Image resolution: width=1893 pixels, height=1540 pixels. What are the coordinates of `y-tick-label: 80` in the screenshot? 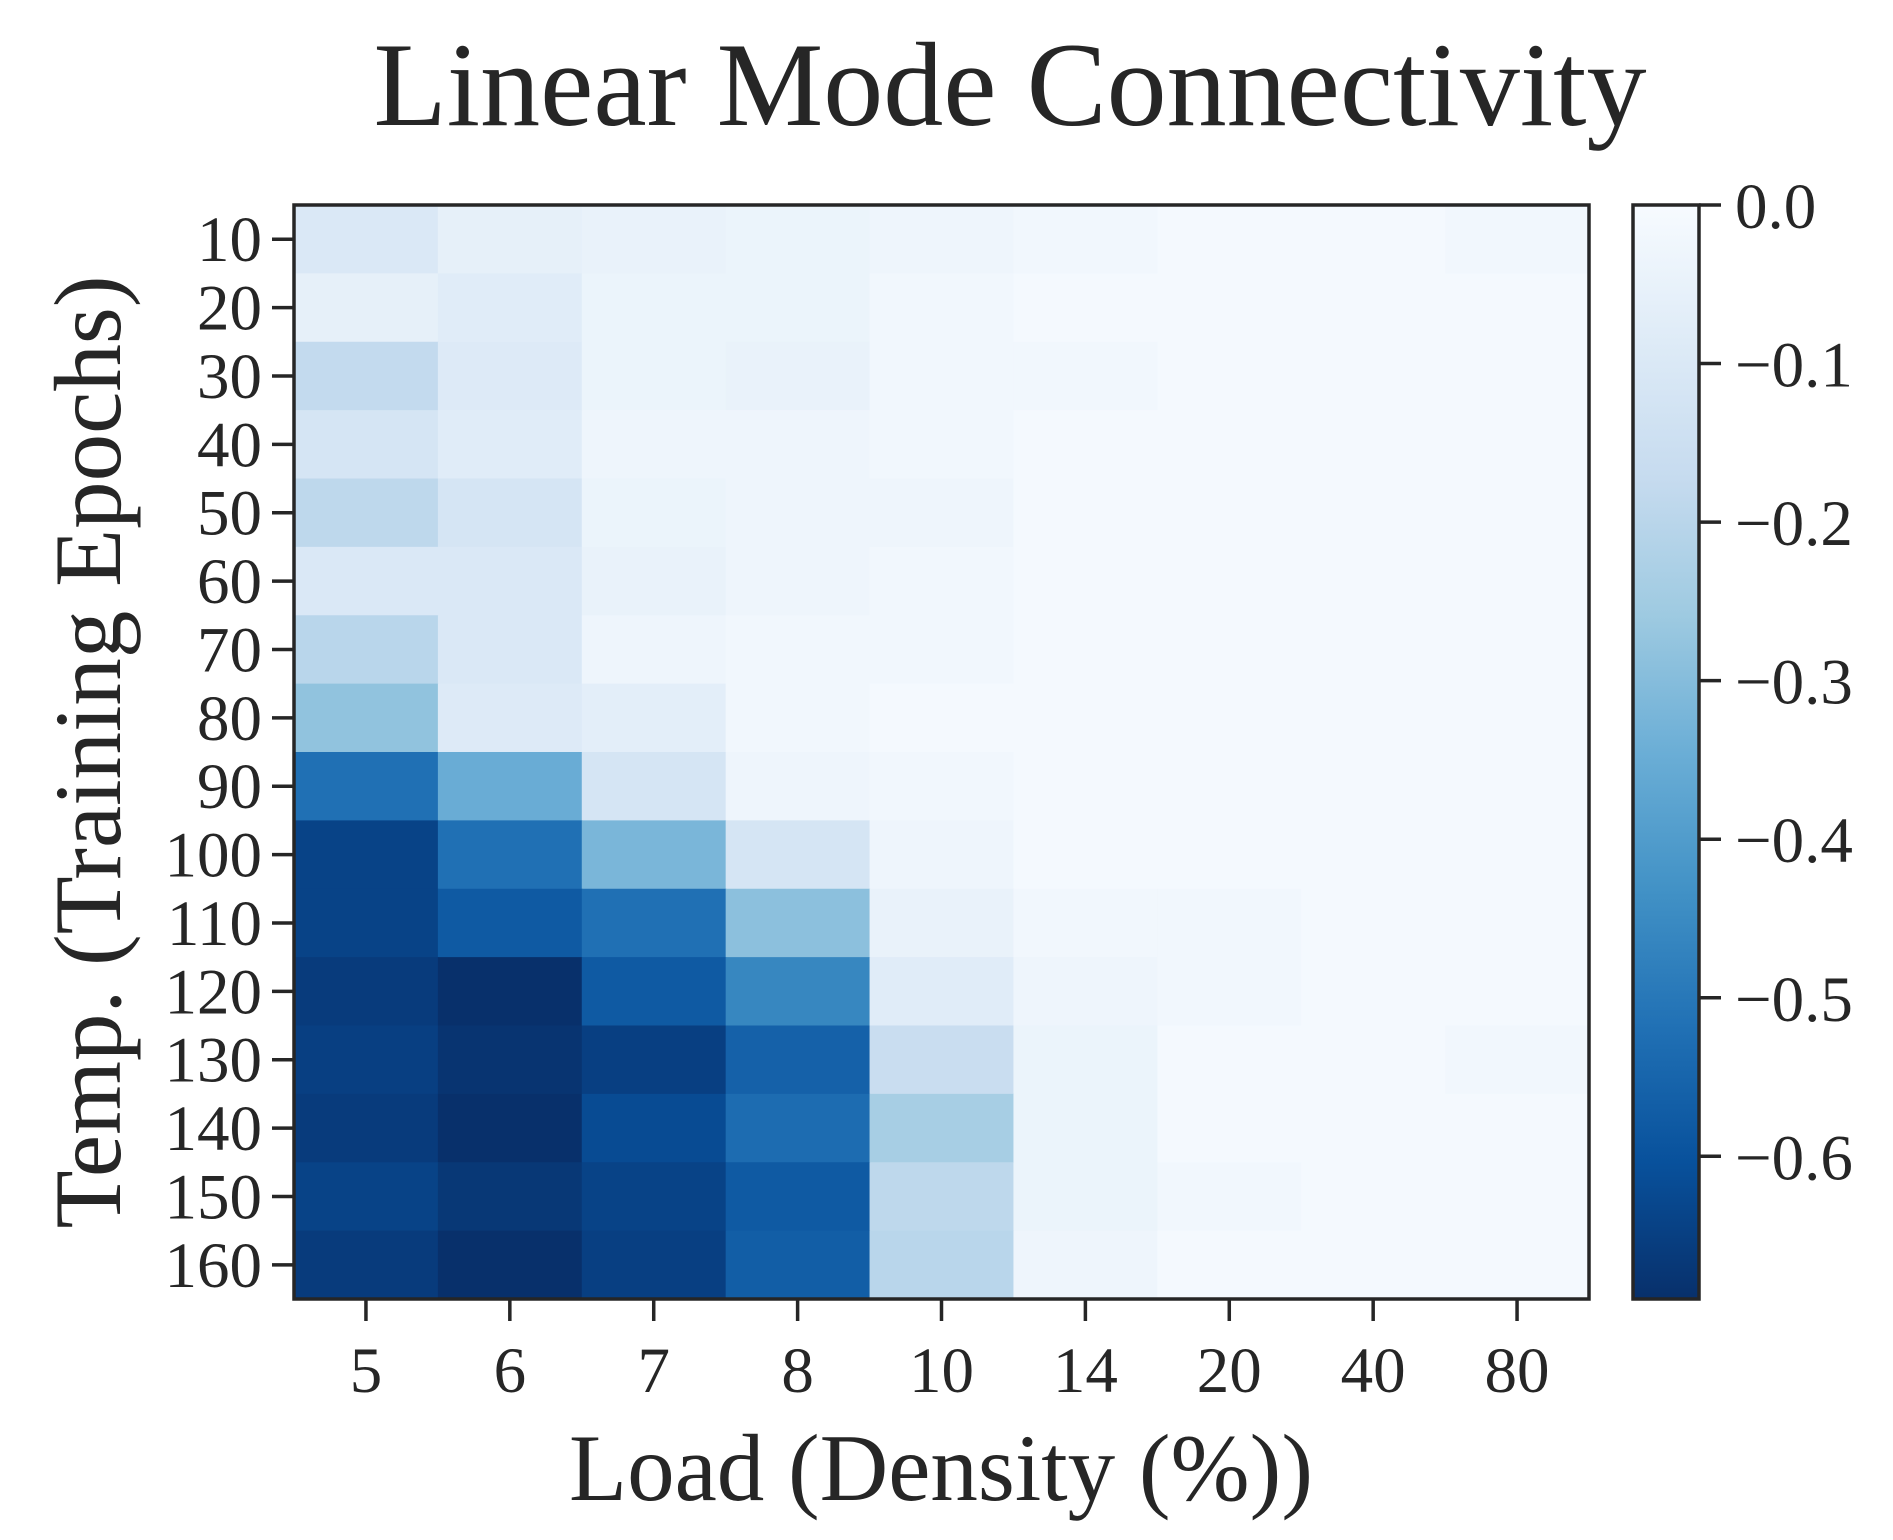 It's located at (229, 719).